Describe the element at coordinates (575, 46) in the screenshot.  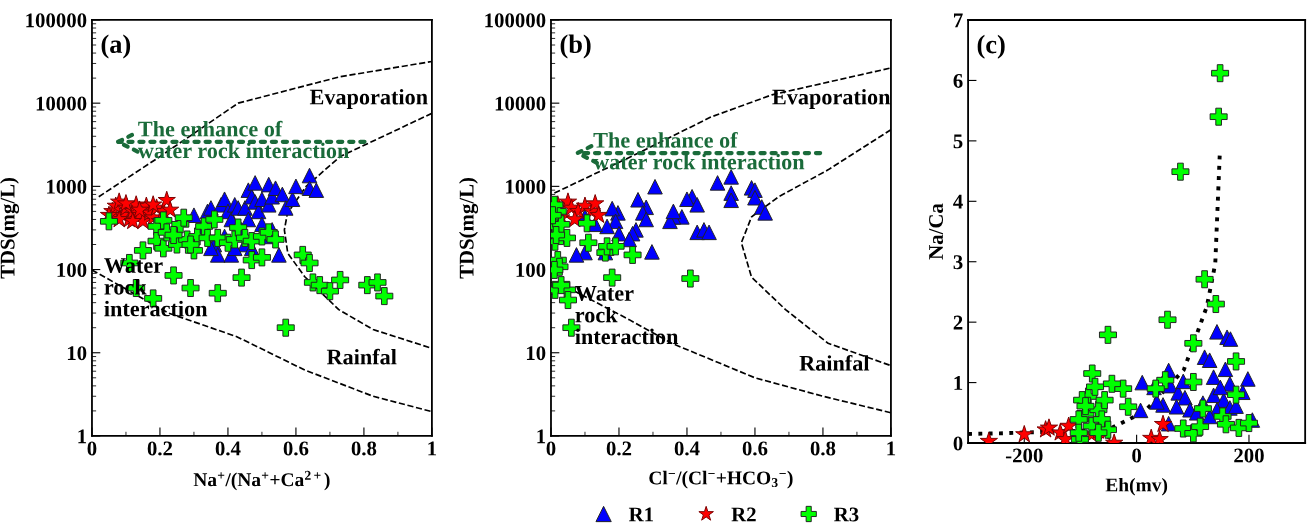
I see `text: (b)` at that location.